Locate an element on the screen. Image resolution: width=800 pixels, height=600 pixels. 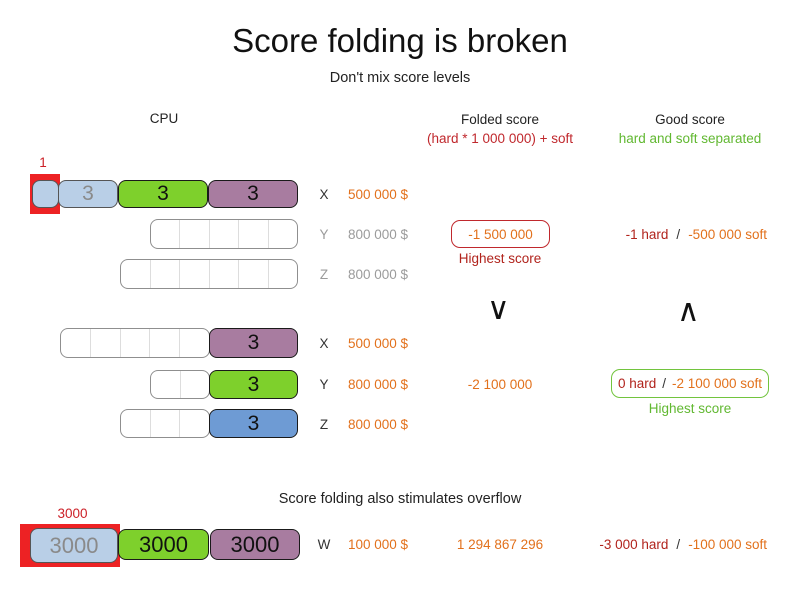
folded-score-header: Folded score is located at coordinates (500, 119).